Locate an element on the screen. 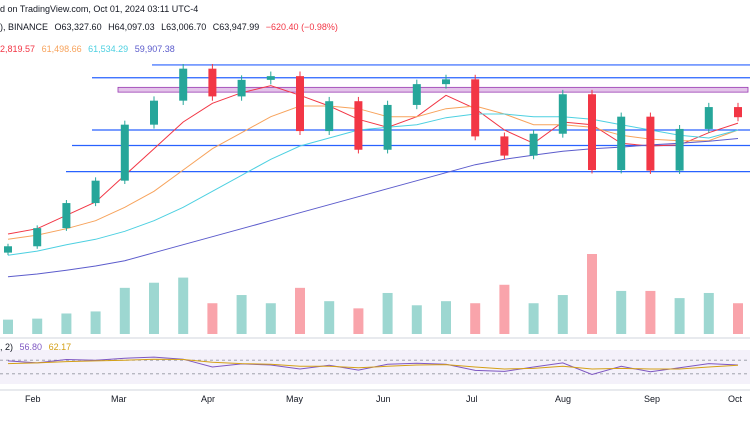 This screenshot has height=430, width=750. high-value: H64,097.03 is located at coordinates (131, 27).